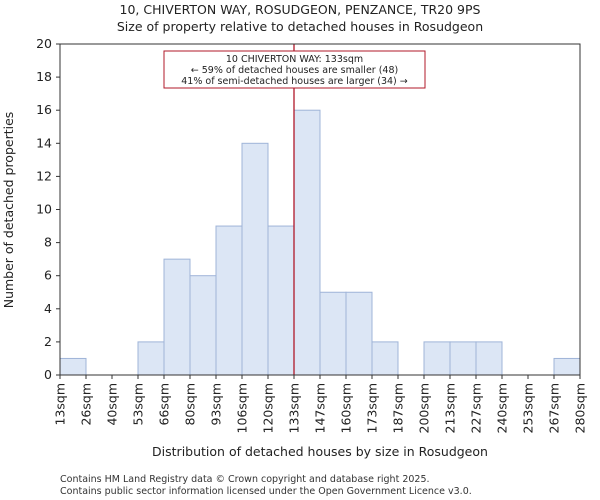  Describe the element at coordinates (398, 408) in the screenshot. I see `x-tick-label: 187sqm` at that location.